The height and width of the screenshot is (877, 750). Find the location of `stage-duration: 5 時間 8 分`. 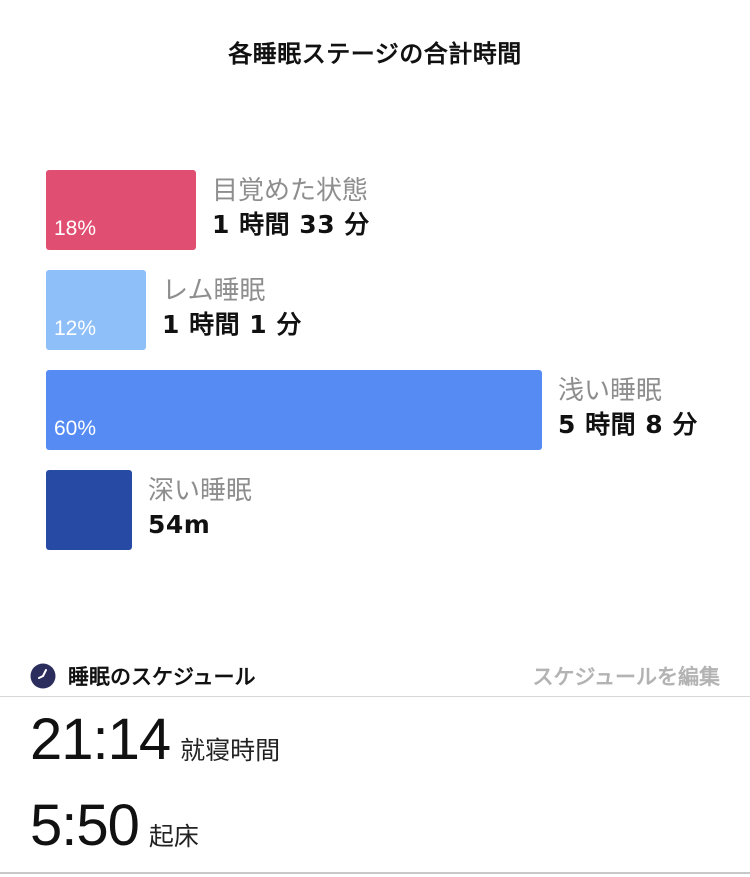

stage-duration: 5 時間 8 分 is located at coordinates (628, 424).